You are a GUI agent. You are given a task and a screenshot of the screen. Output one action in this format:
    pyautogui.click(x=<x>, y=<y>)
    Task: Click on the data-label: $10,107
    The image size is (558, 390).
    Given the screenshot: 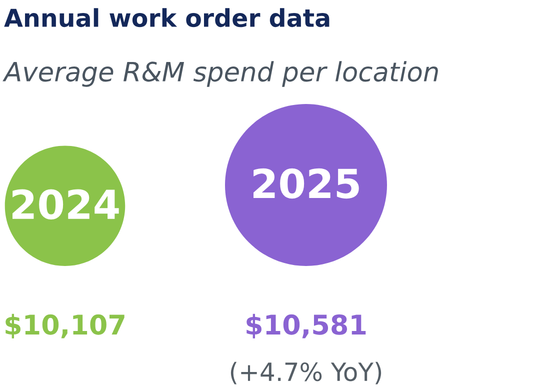 What is the action you would take?
    pyautogui.click(x=65, y=326)
    